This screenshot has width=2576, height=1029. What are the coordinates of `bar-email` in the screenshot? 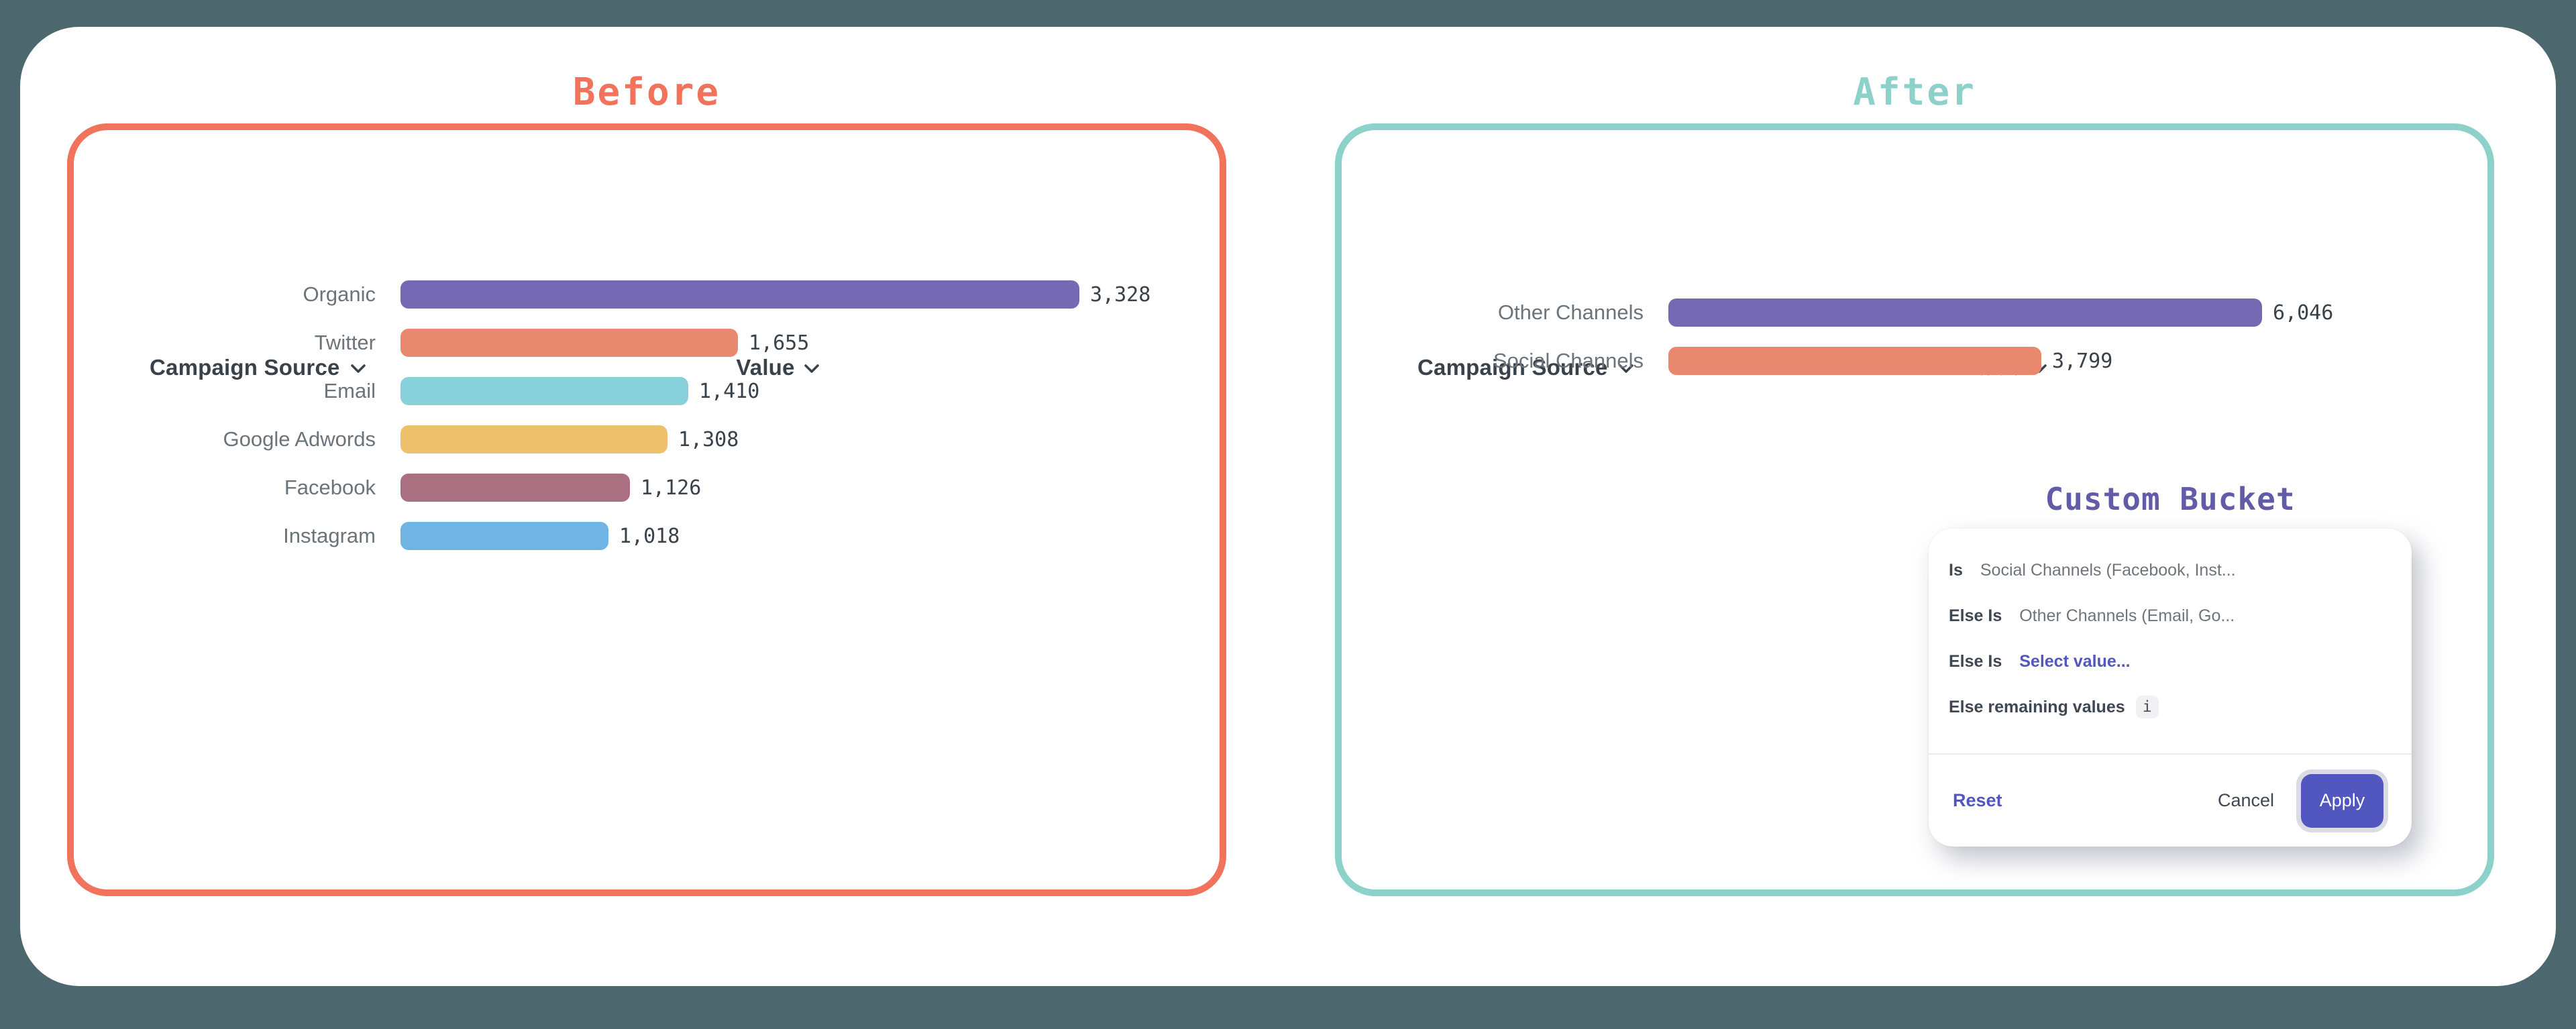 It's located at (544, 391).